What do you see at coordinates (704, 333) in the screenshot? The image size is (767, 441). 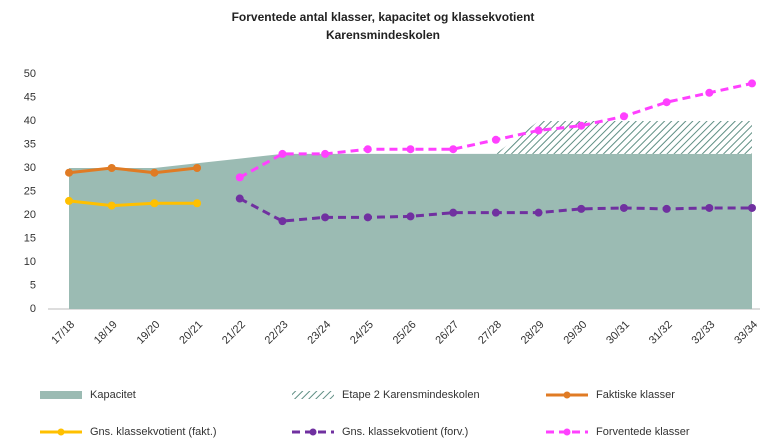 I see `x-tick-label: 32/33` at bounding box center [704, 333].